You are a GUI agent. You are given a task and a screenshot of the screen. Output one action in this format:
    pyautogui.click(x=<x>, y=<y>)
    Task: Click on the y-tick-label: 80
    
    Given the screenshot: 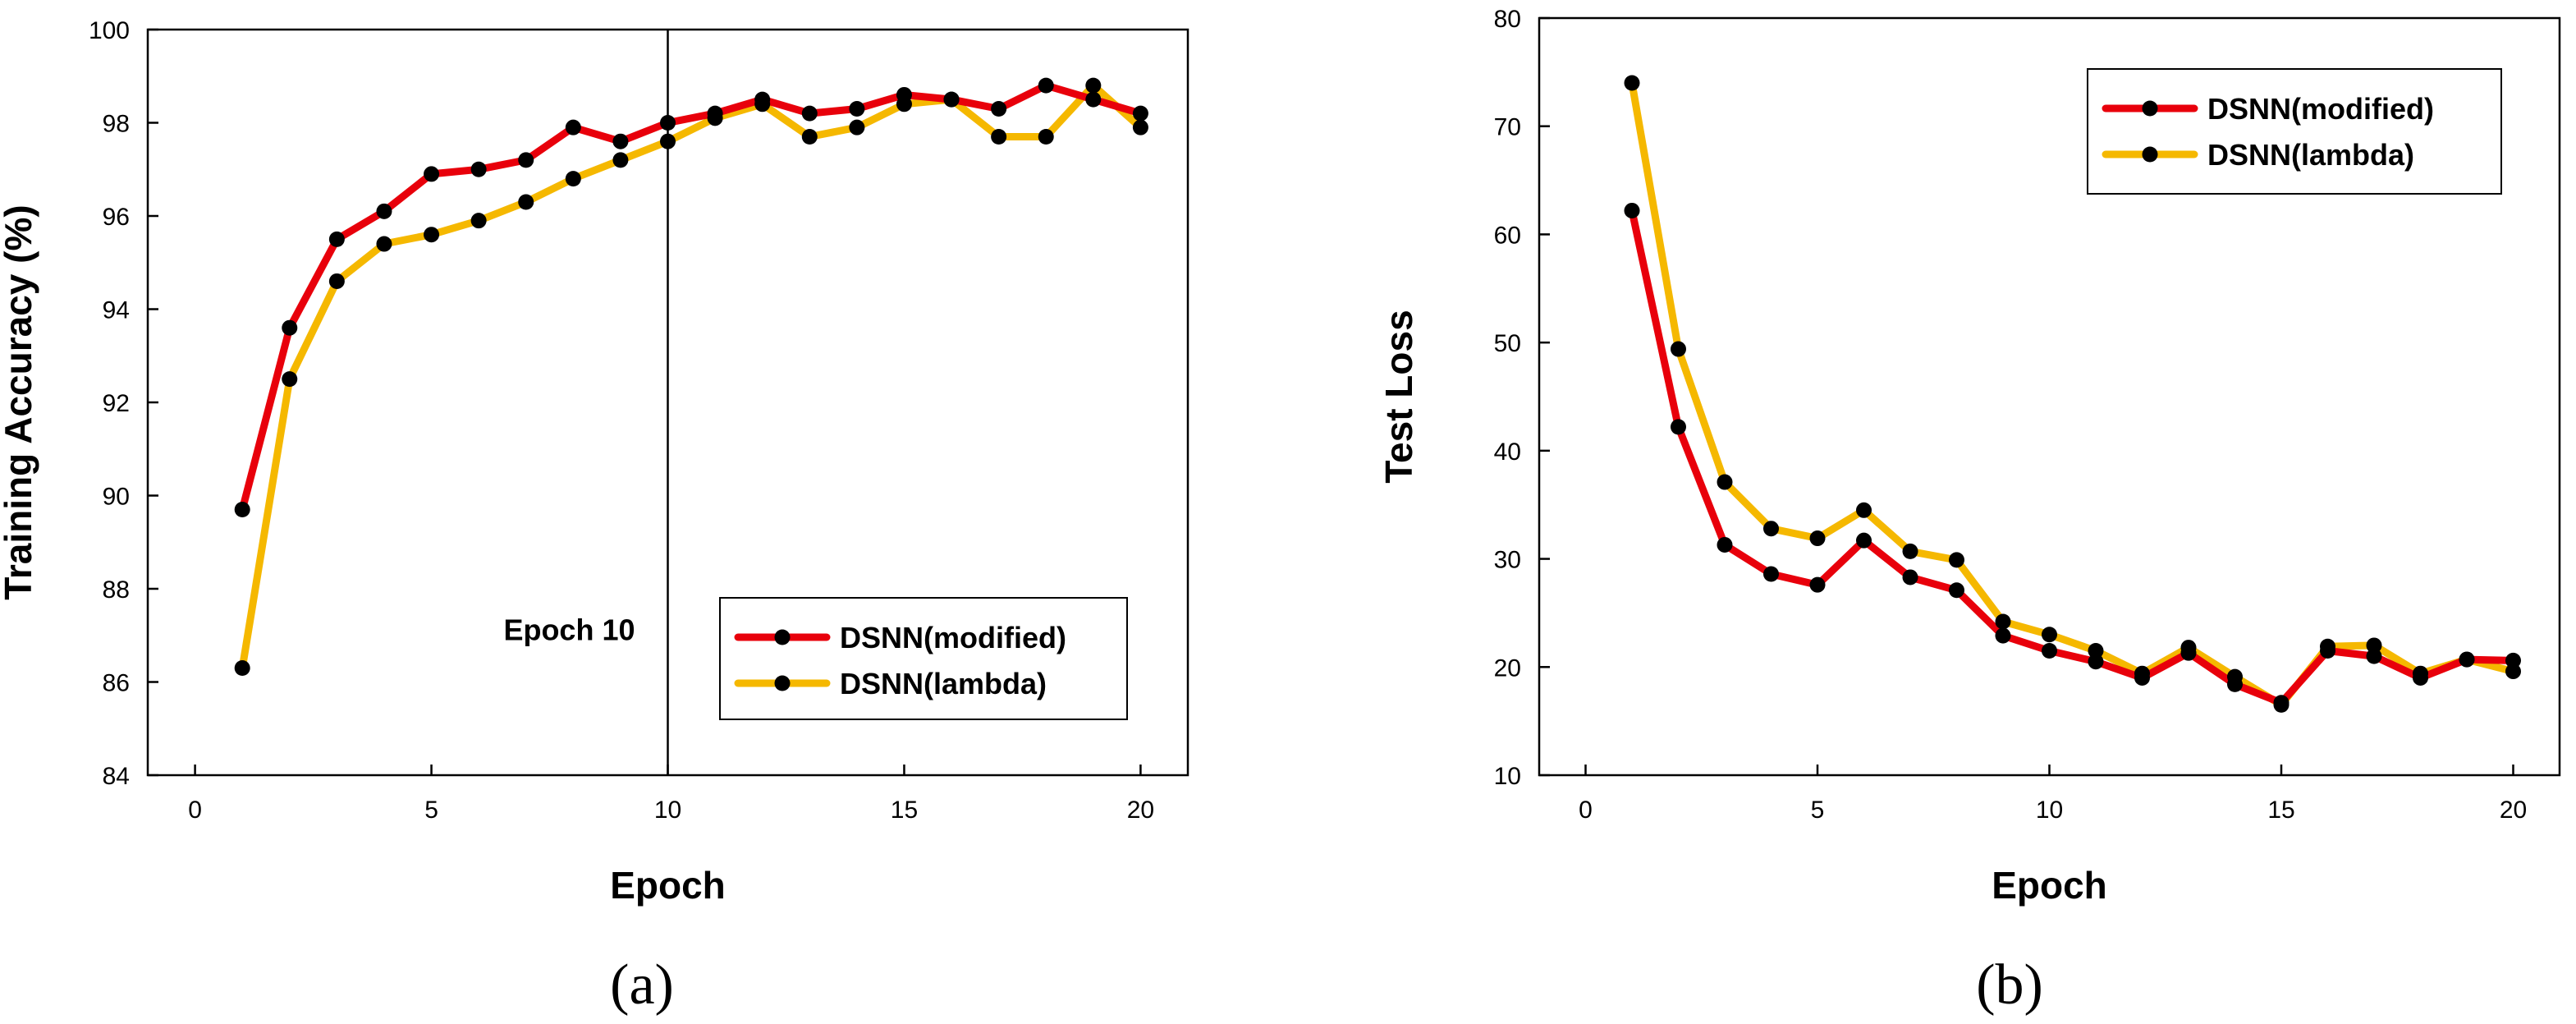 What is the action you would take?
    pyautogui.click(x=1508, y=19)
    